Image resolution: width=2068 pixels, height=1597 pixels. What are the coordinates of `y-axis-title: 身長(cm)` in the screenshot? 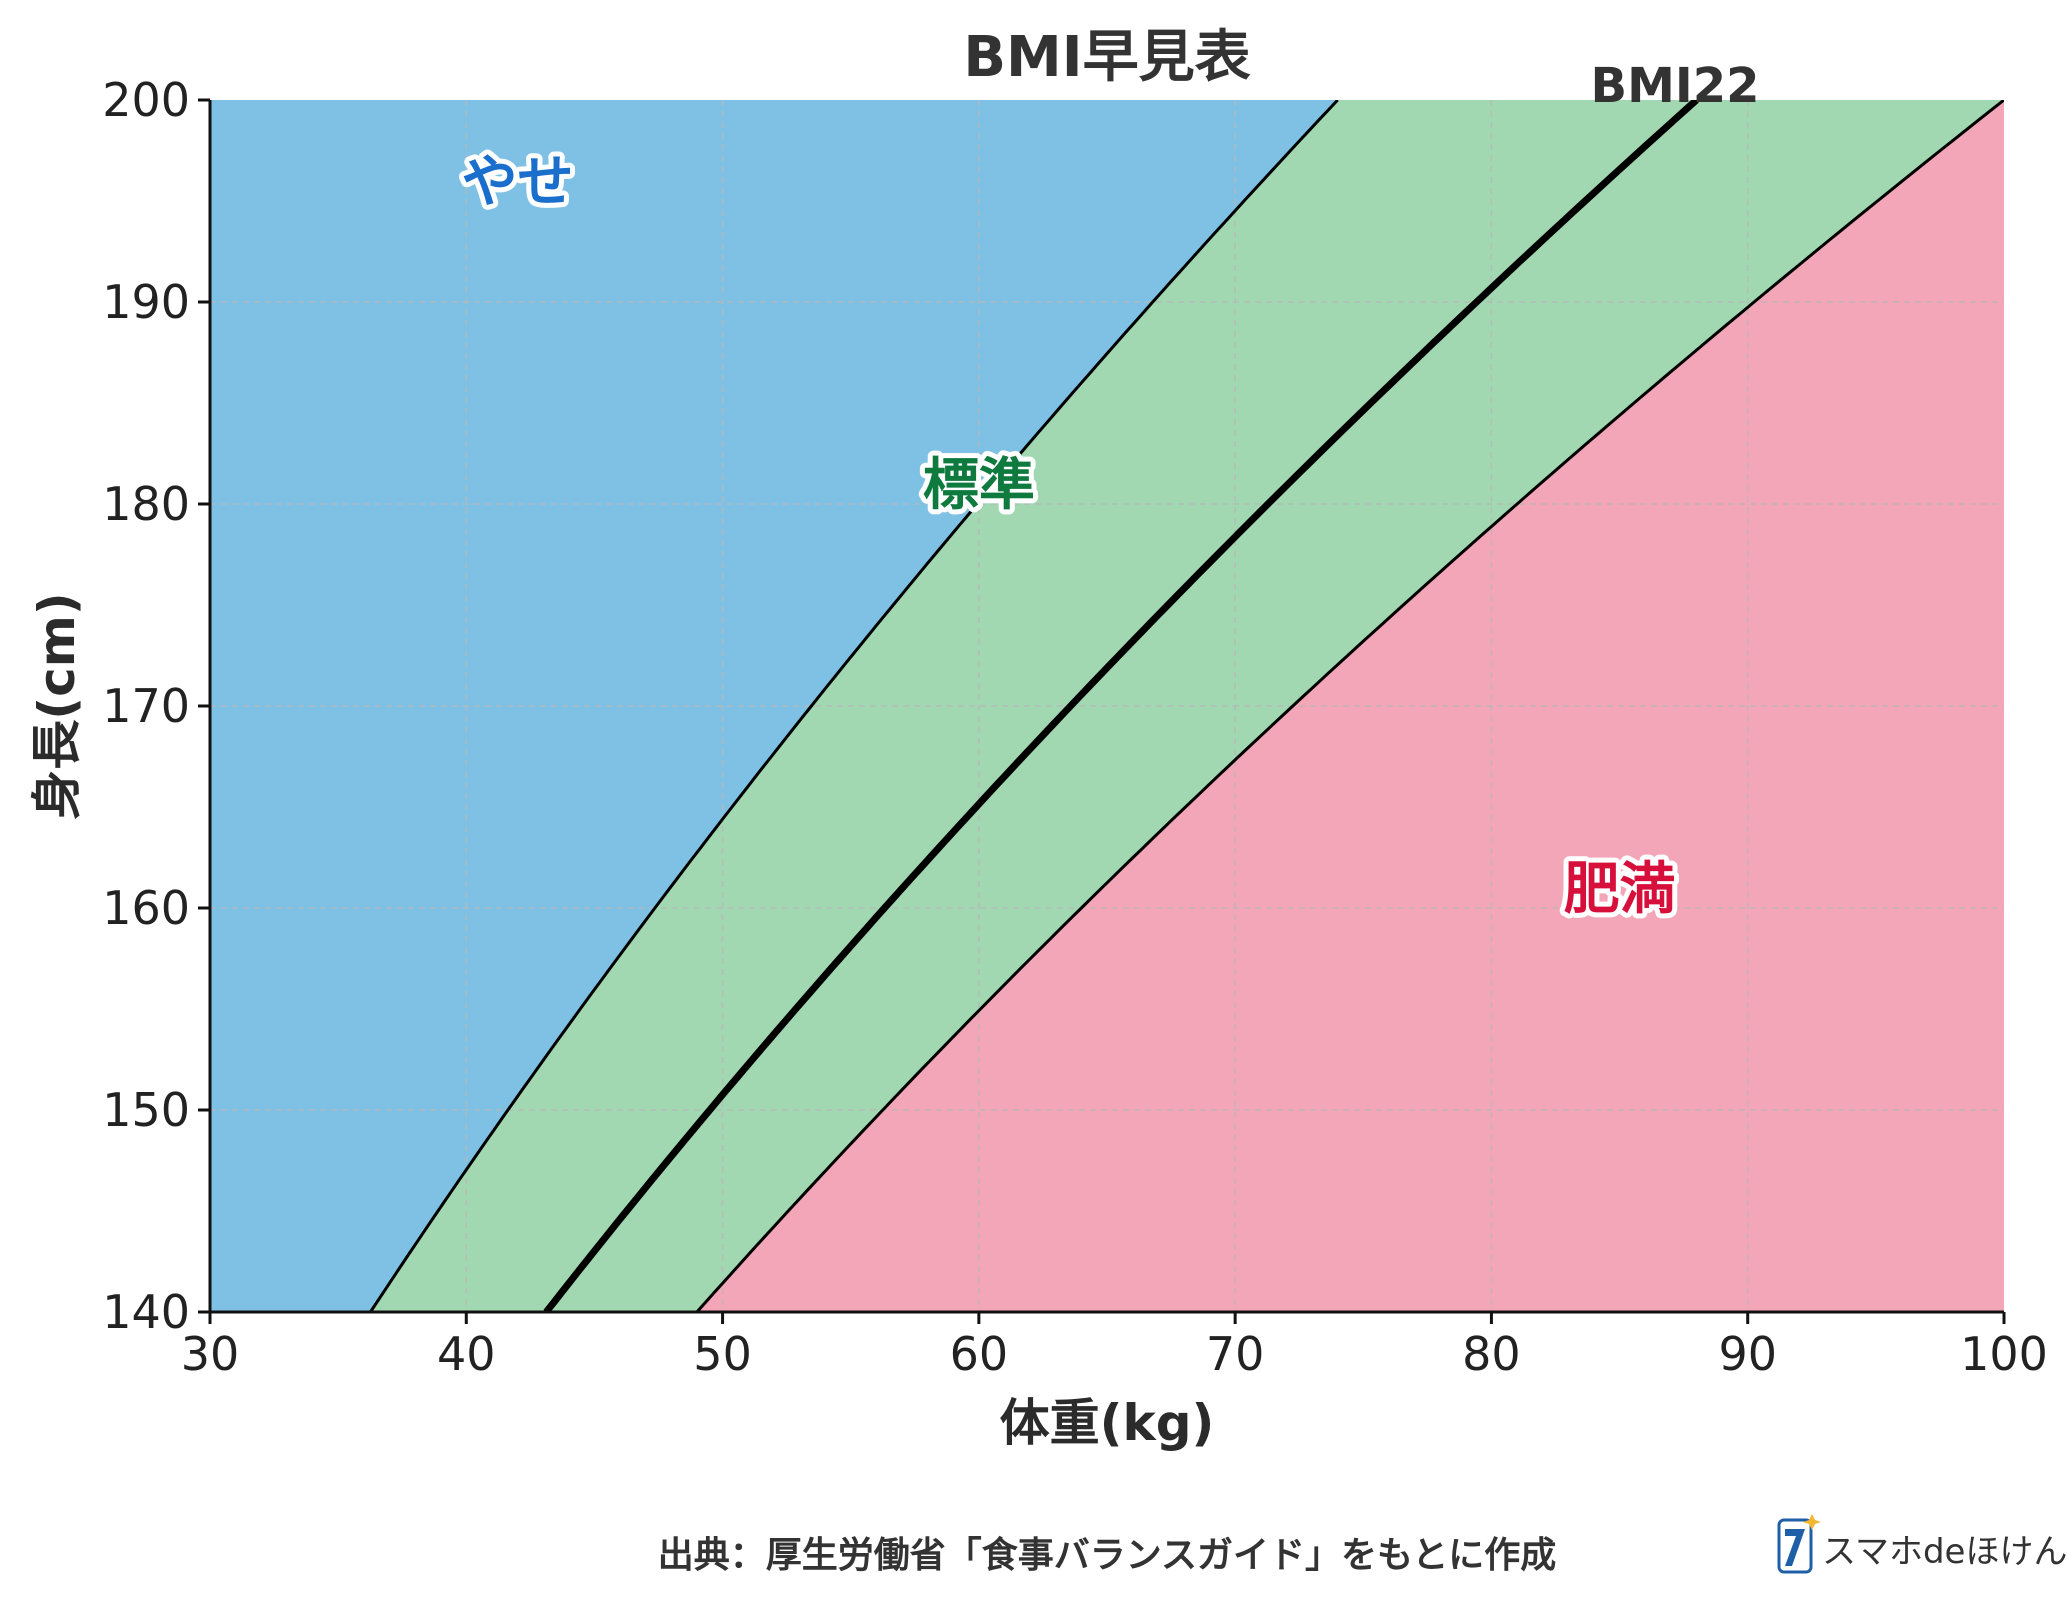 It's located at (57, 705).